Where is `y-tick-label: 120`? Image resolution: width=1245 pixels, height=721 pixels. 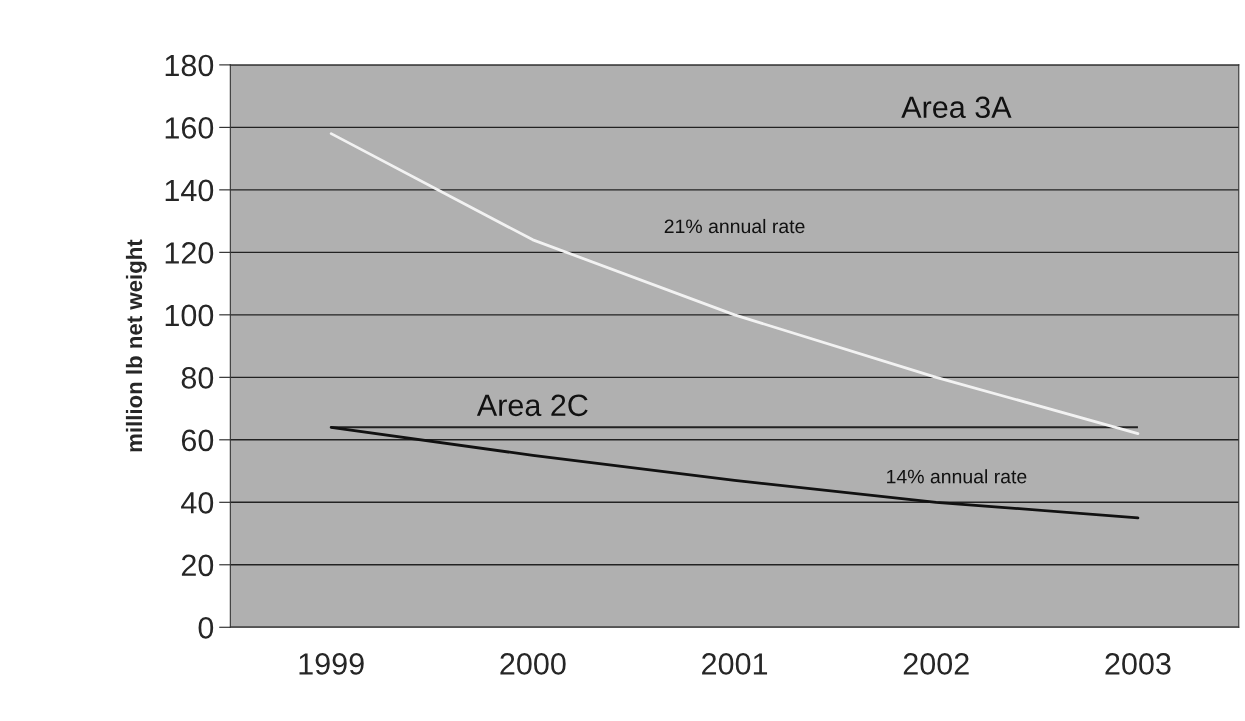
y-tick-label: 120 is located at coordinates (189, 253).